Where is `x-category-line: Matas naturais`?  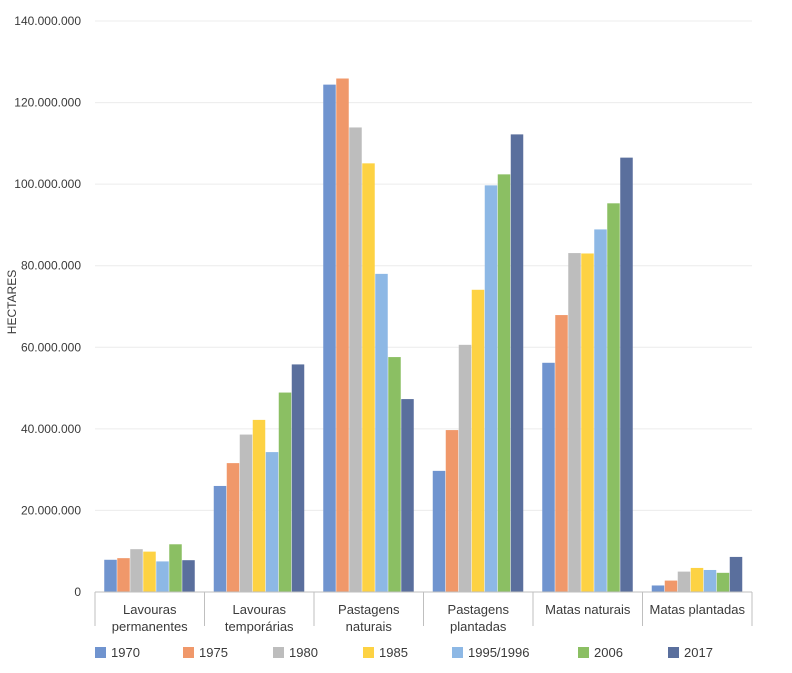 x-category-line: Matas naturais is located at coordinates (588, 609).